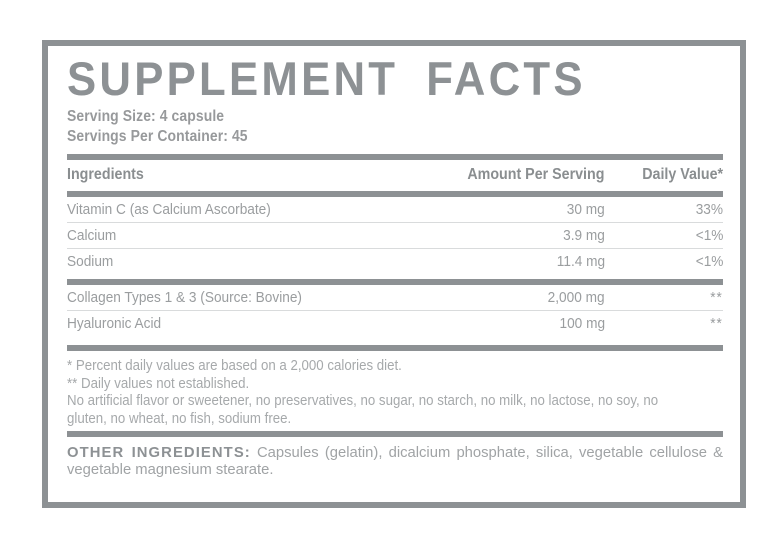 This screenshot has width=784, height=542. I want to click on nutrient-amount: 100 mg, so click(582, 323).